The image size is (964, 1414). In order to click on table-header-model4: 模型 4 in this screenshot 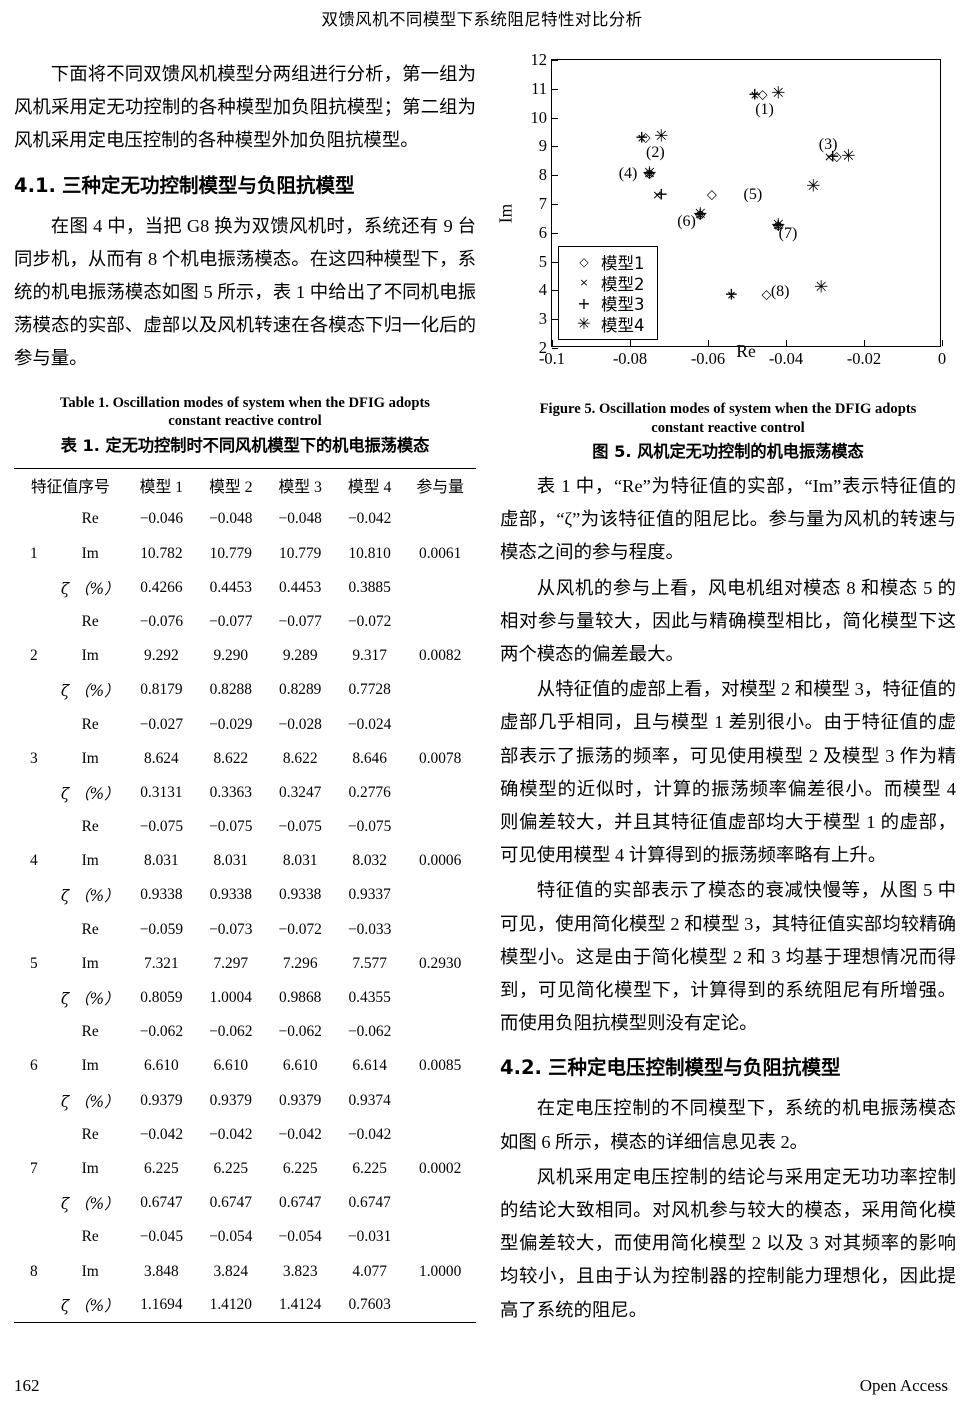, I will do `click(369, 485)`.